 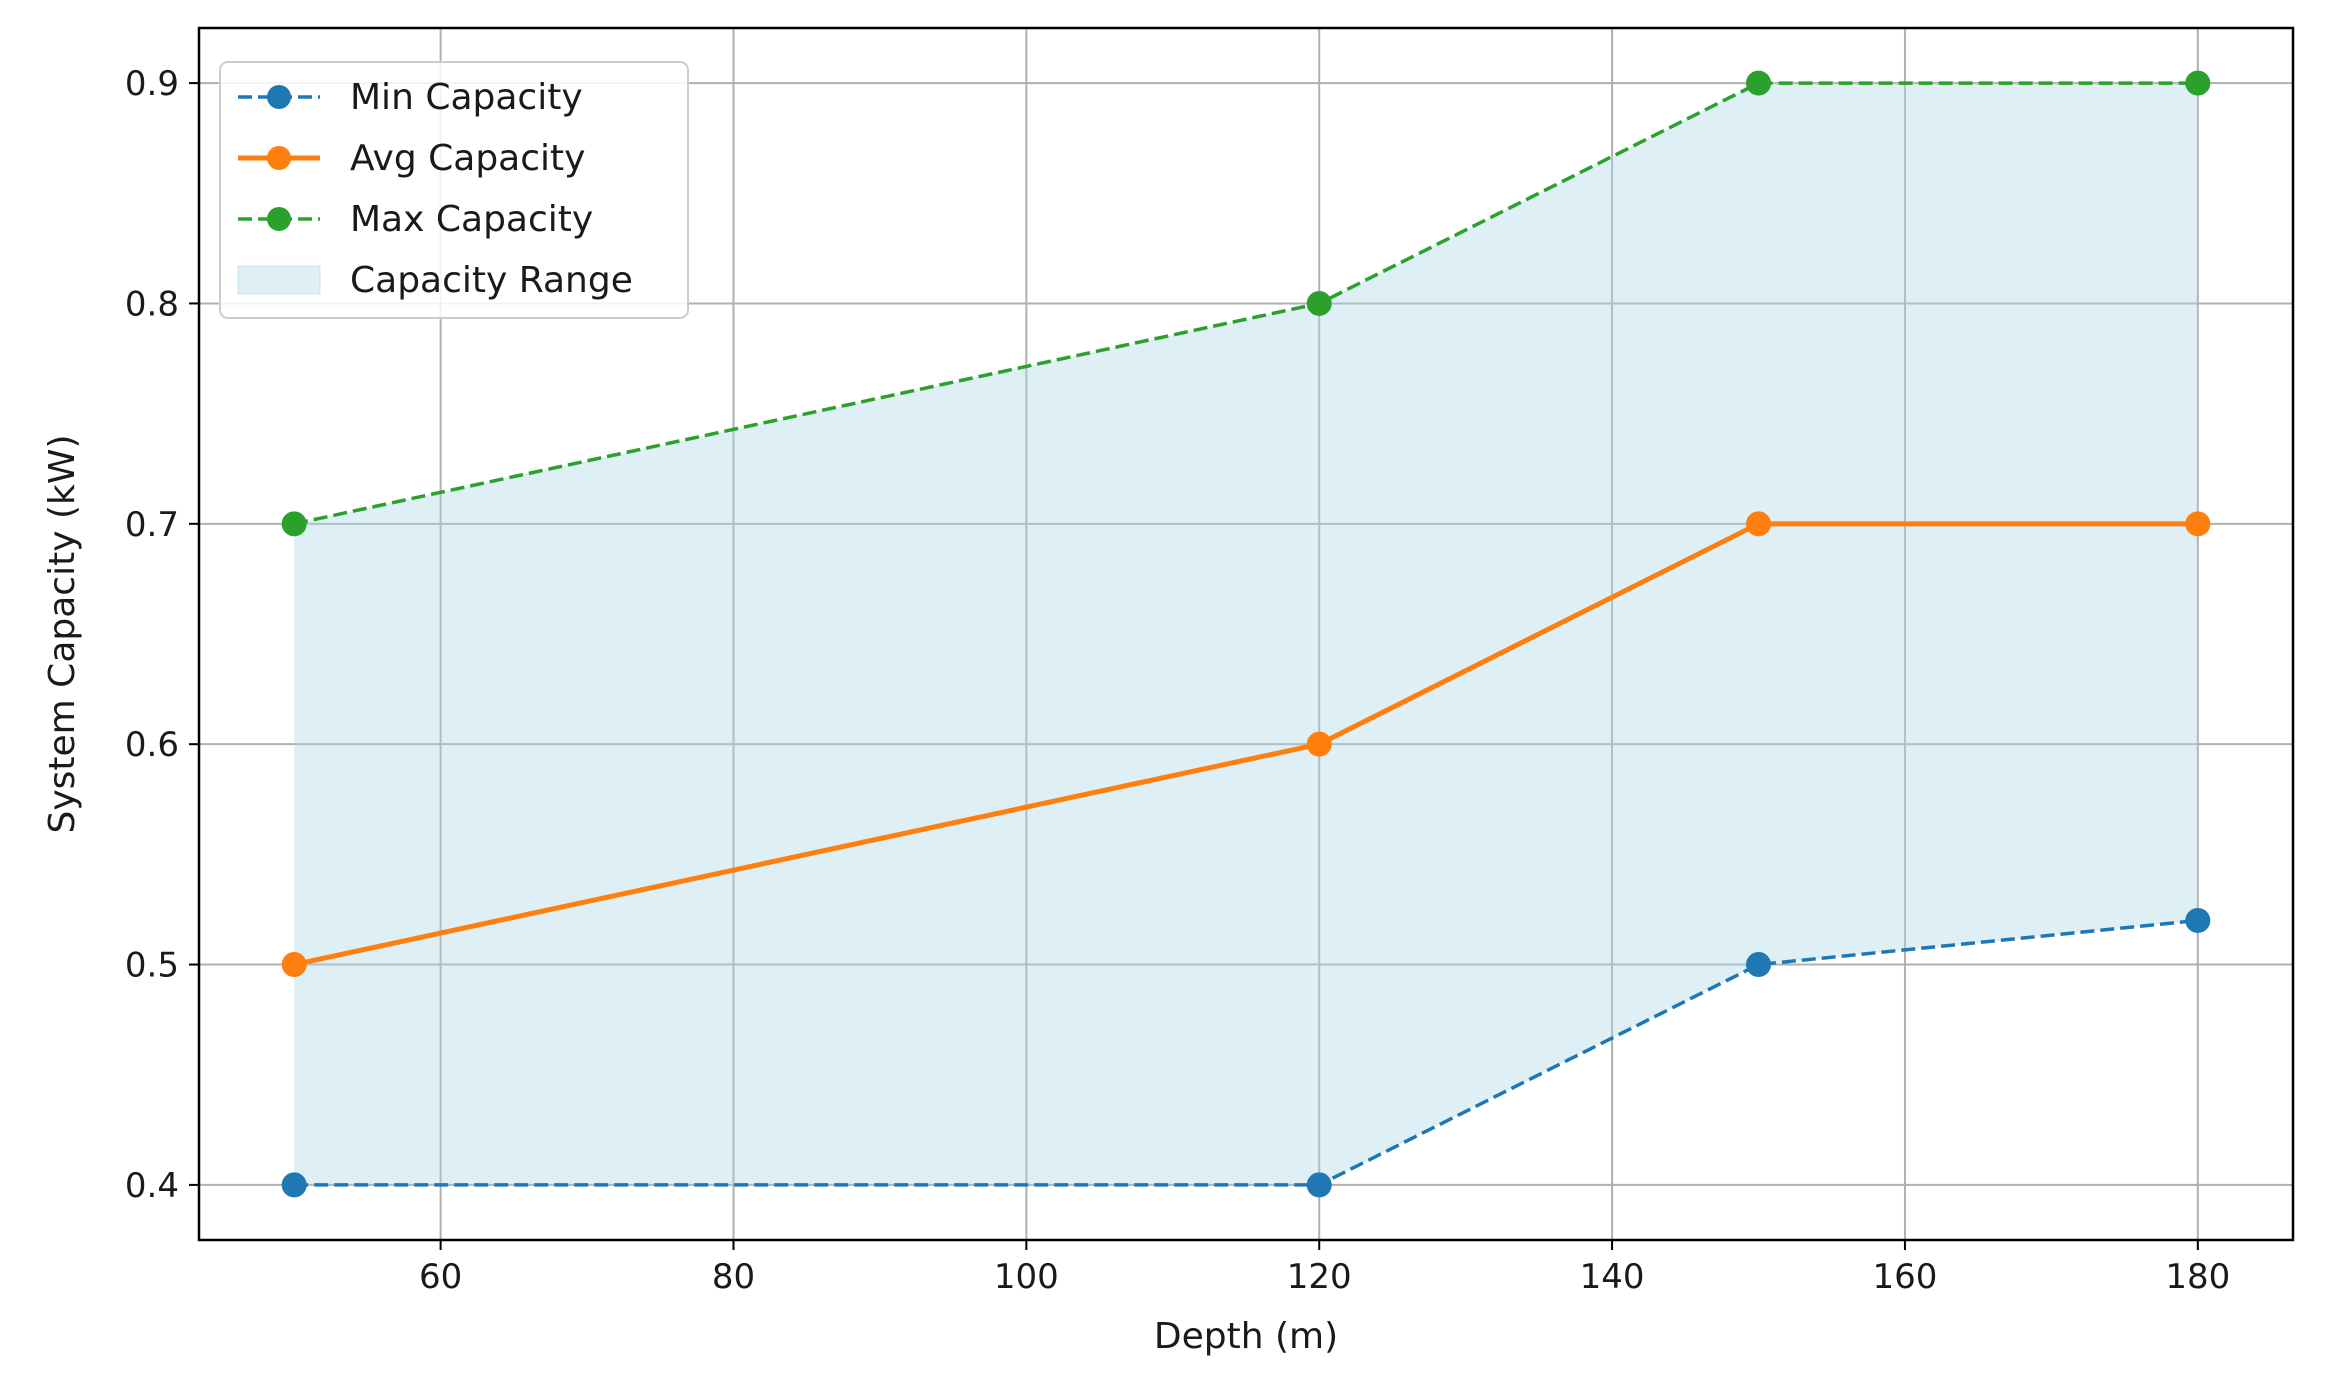 I want to click on y-tick-label: 0.8, so click(x=152, y=304).